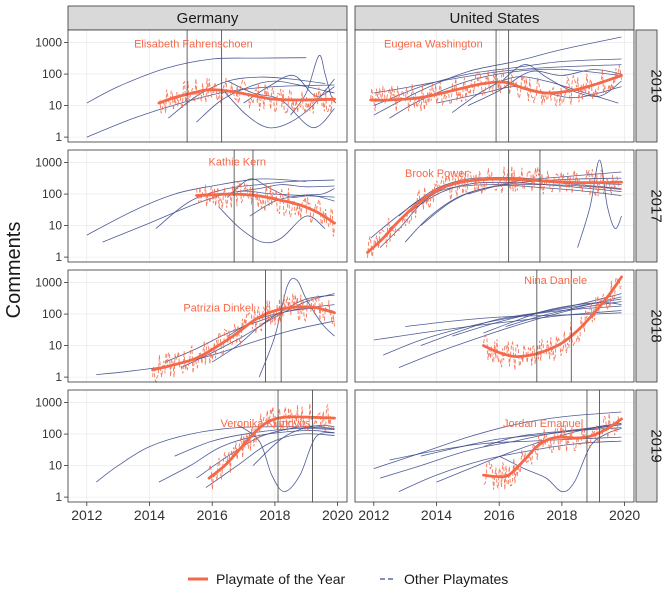 This screenshot has height=600, width=664. I want to click on panel-united-states-2016: Eugena Washington, so click(494, 86).